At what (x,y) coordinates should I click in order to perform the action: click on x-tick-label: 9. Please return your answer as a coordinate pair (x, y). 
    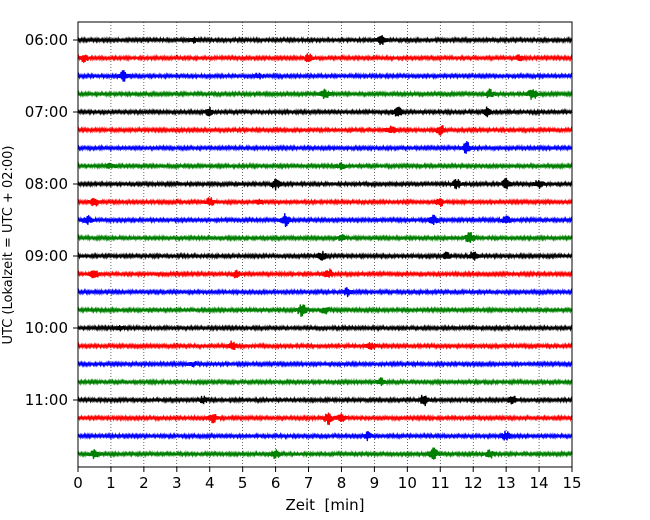
    Looking at the image, I should click on (375, 483).